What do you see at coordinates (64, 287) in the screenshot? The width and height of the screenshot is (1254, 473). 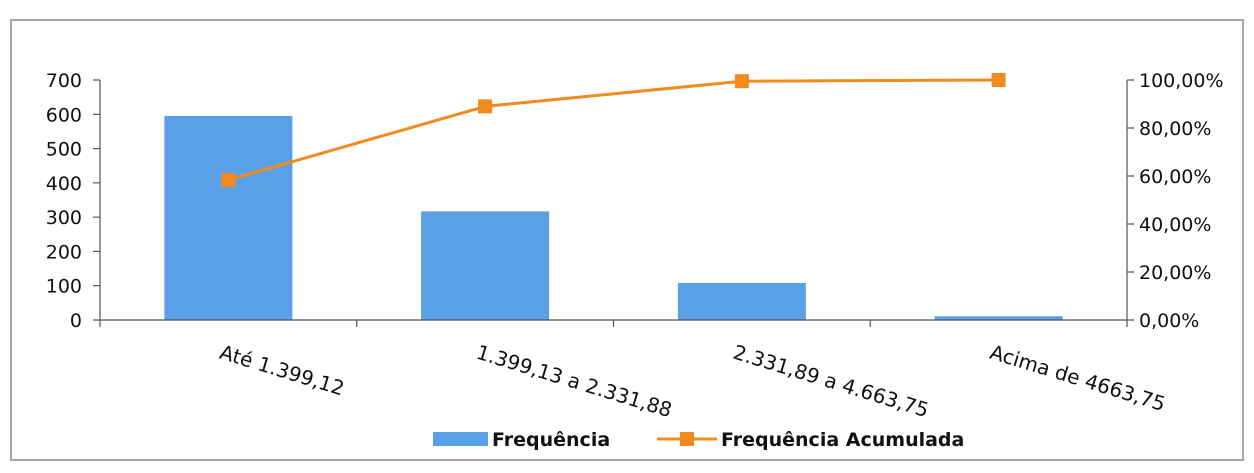 I see `y-left-tick-label: 100` at bounding box center [64, 287].